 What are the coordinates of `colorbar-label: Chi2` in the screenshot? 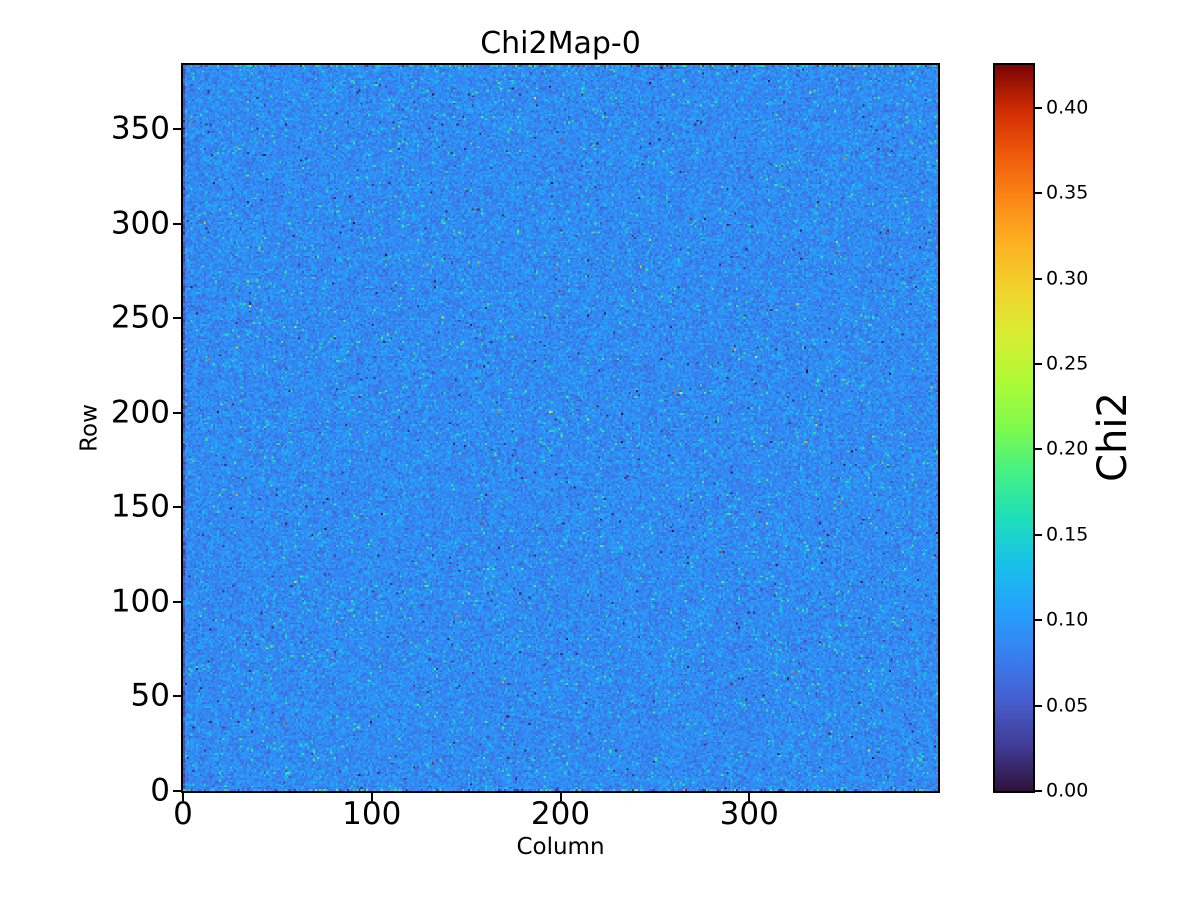 It's located at (1113, 437).